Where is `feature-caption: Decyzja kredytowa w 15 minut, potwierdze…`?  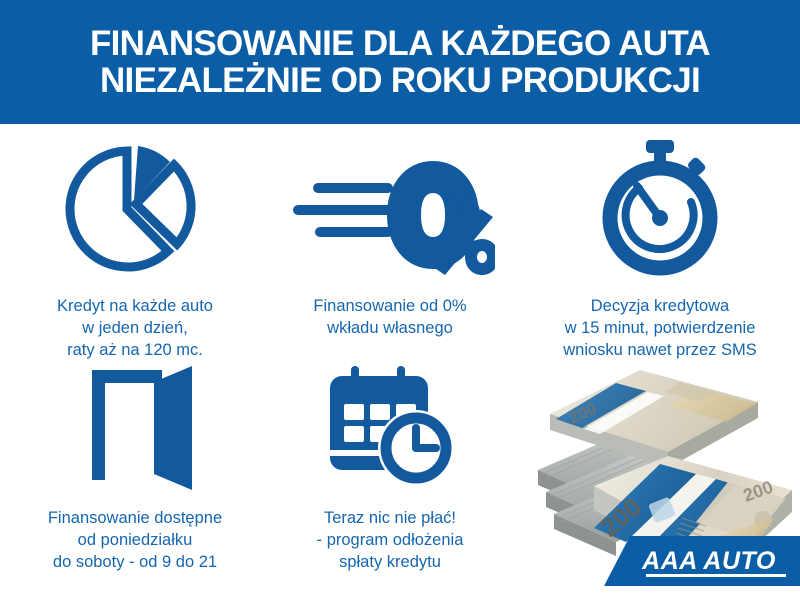 feature-caption: Decyzja kredytowa w 15 minut, potwierdze… is located at coordinates (660, 328).